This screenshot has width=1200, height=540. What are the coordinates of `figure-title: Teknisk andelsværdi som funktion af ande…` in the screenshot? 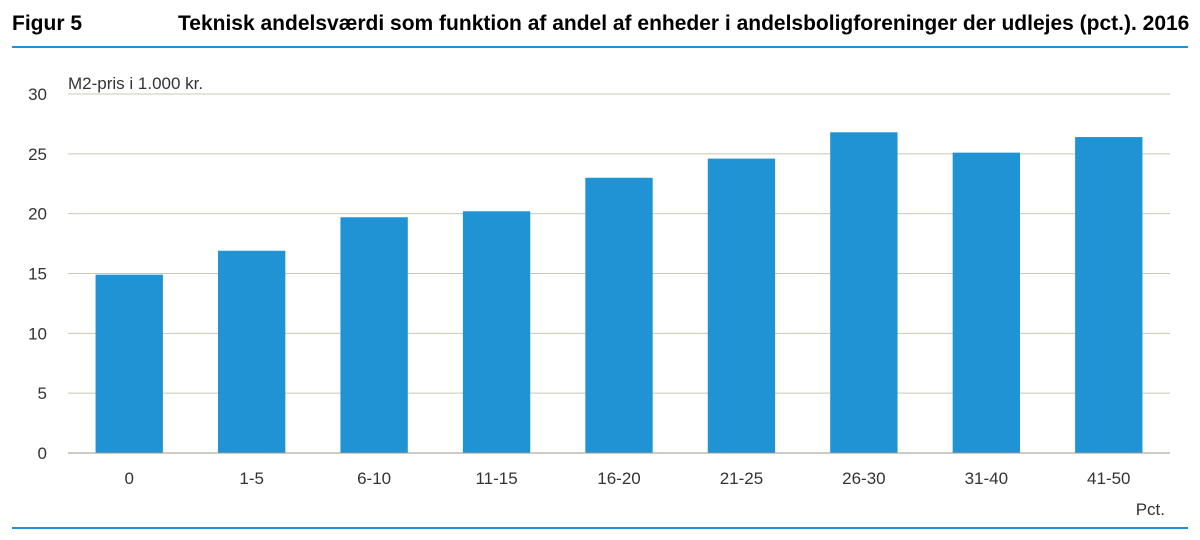 It's located at (684, 23).